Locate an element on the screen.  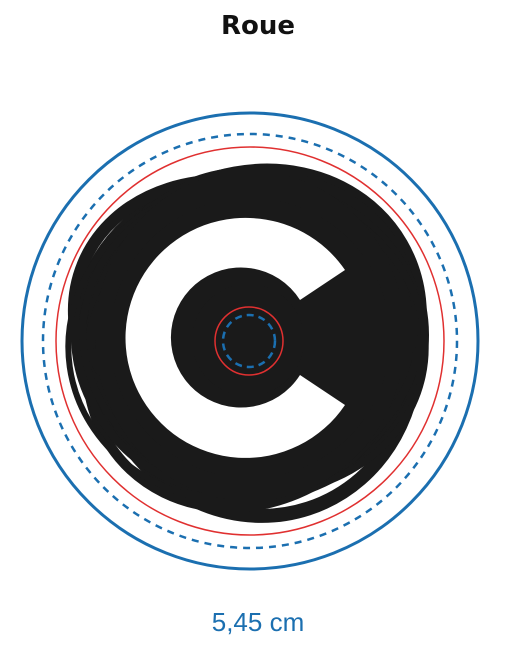
dimension-label: 5,45 cm is located at coordinates (258, 622).